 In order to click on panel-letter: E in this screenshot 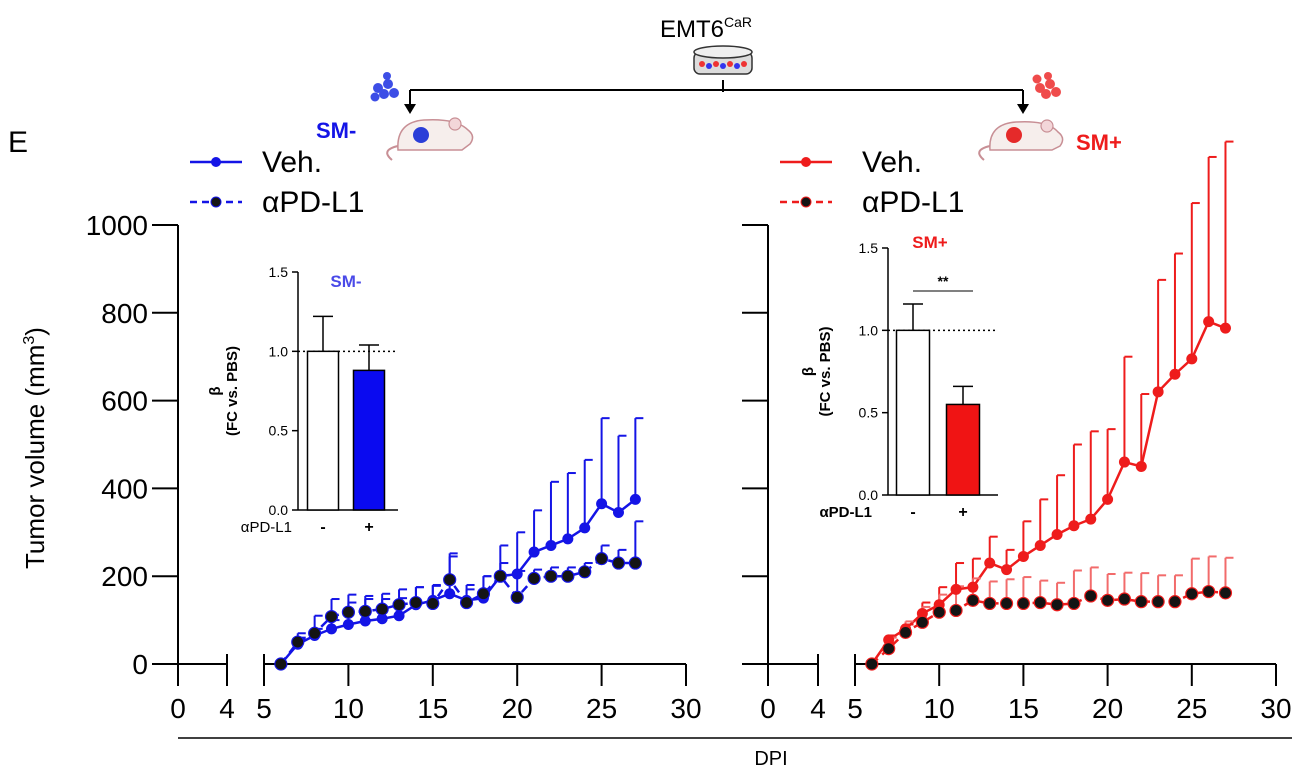, I will do `click(18, 142)`.